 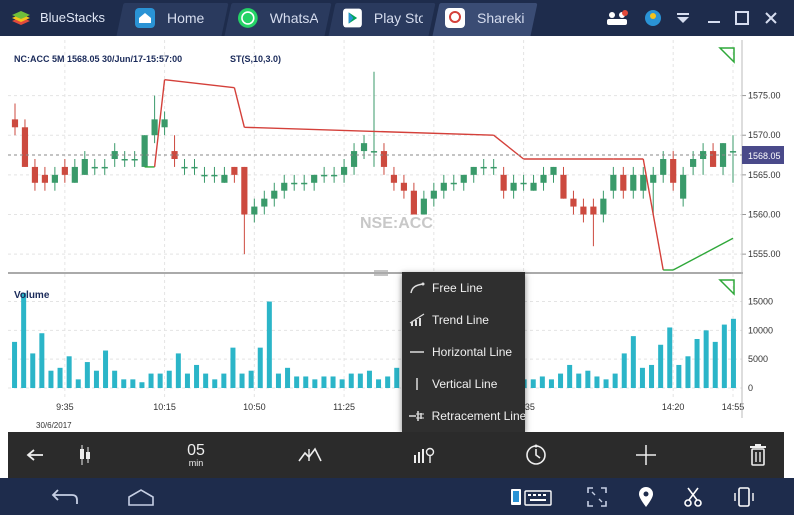 I want to click on tab-sharekhan-content: Shareki, so click(x=485, y=18).